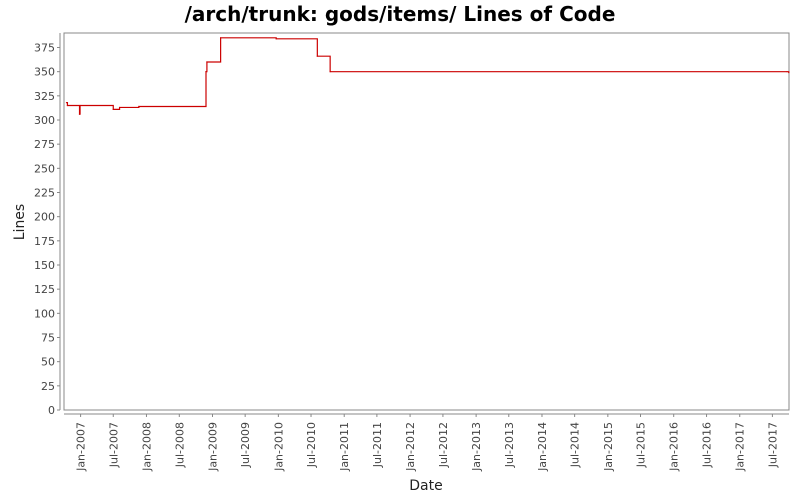  What do you see at coordinates (48, 362) in the screenshot?
I see `y-tick-label: 50` at bounding box center [48, 362].